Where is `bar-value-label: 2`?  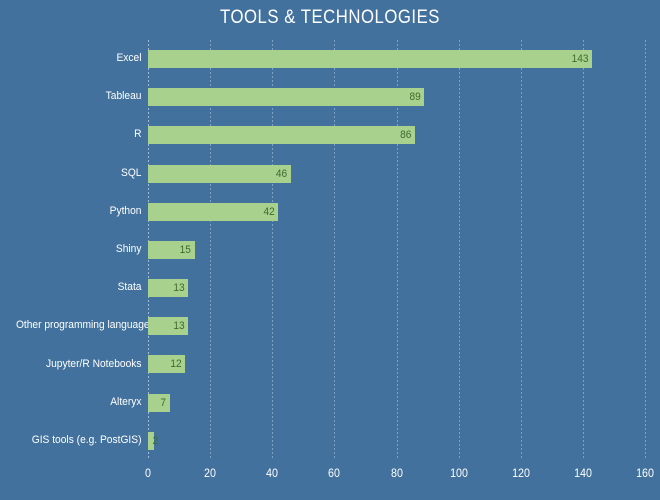
bar-value-label: 2 is located at coordinates (155, 440).